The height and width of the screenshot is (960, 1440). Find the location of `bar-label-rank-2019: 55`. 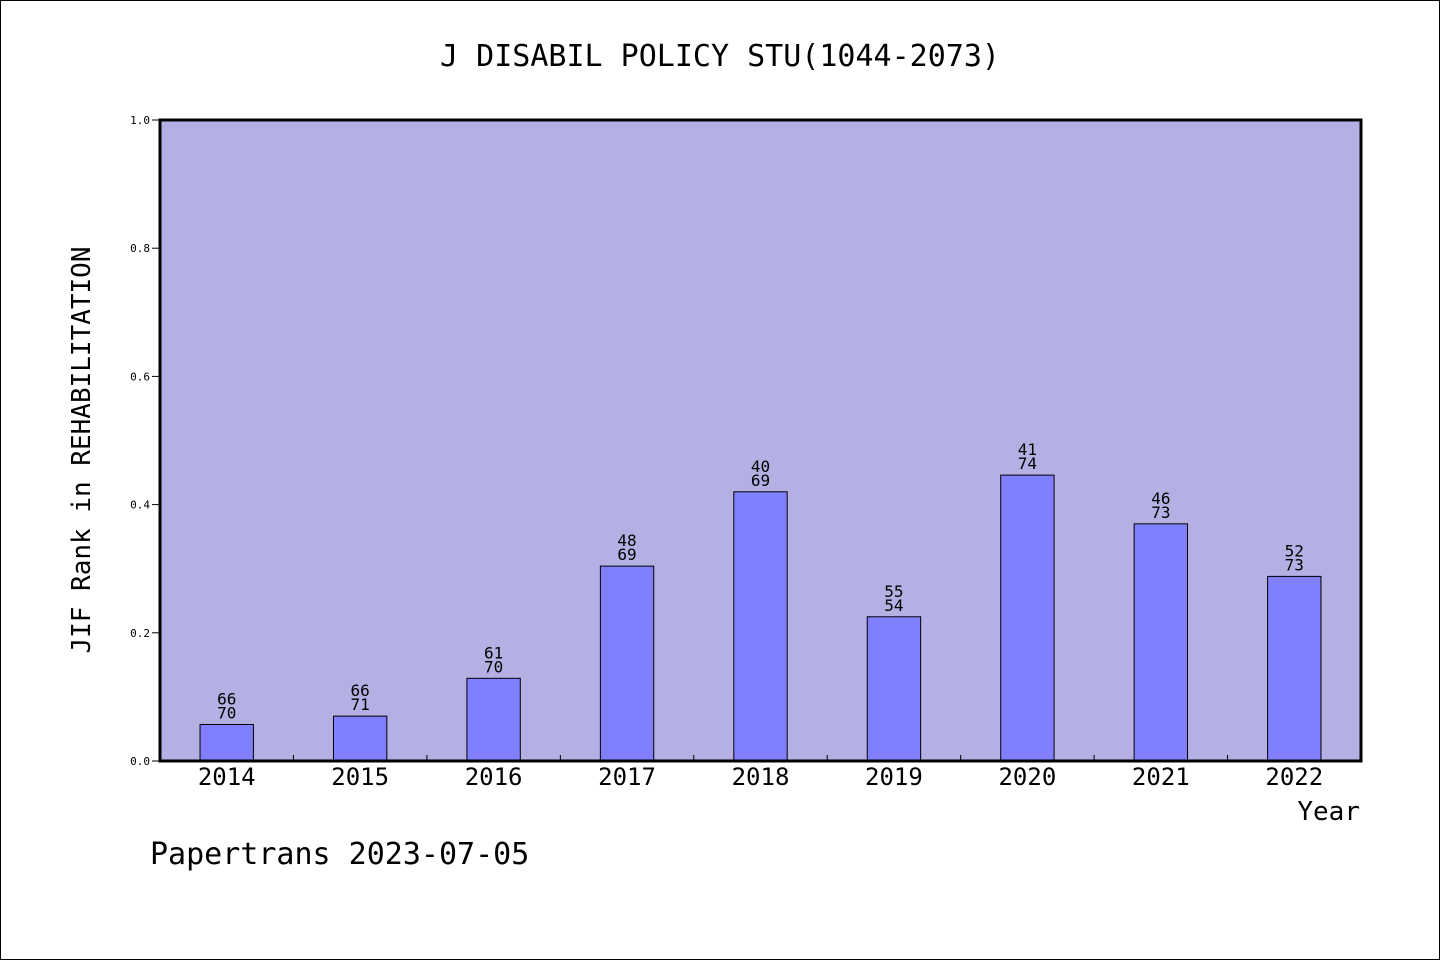

bar-label-rank-2019: 55 is located at coordinates (893, 591).